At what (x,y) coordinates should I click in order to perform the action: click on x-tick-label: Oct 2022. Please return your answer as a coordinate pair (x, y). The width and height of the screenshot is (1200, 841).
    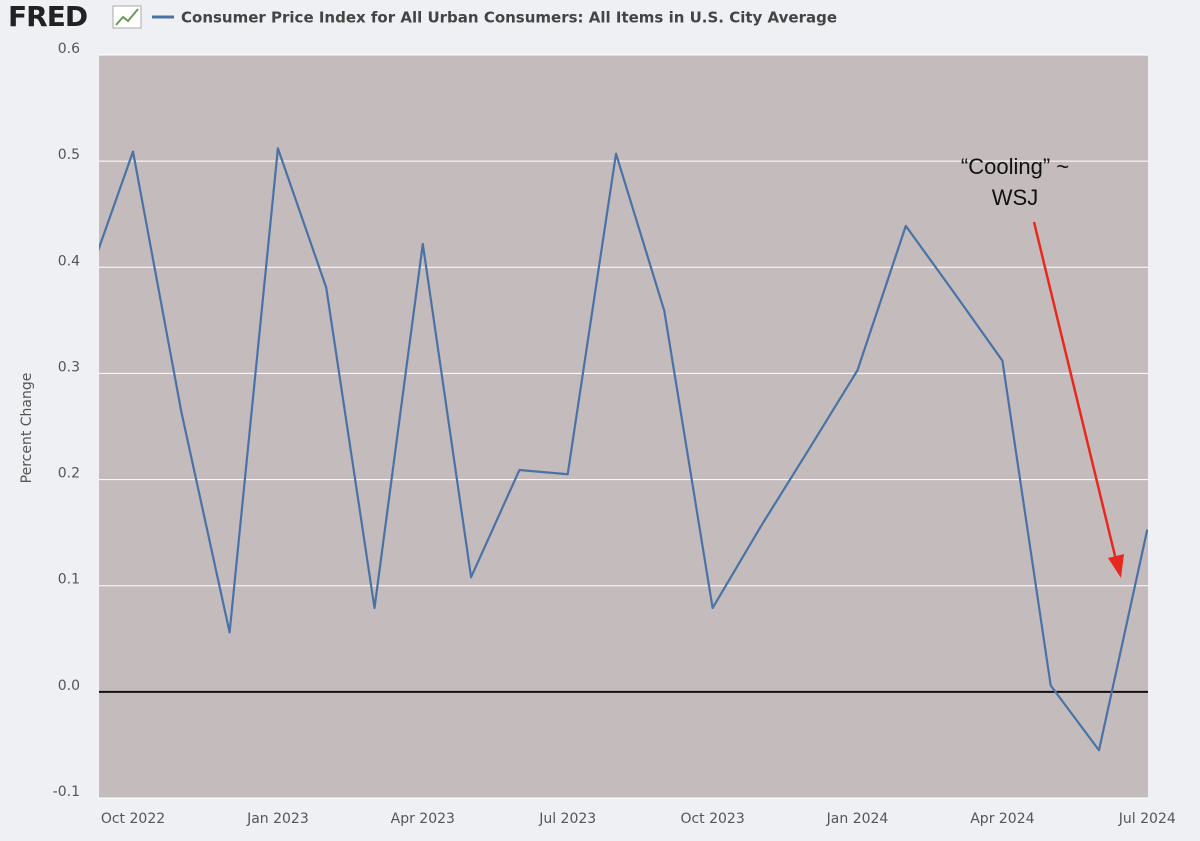
    Looking at the image, I should click on (133, 819).